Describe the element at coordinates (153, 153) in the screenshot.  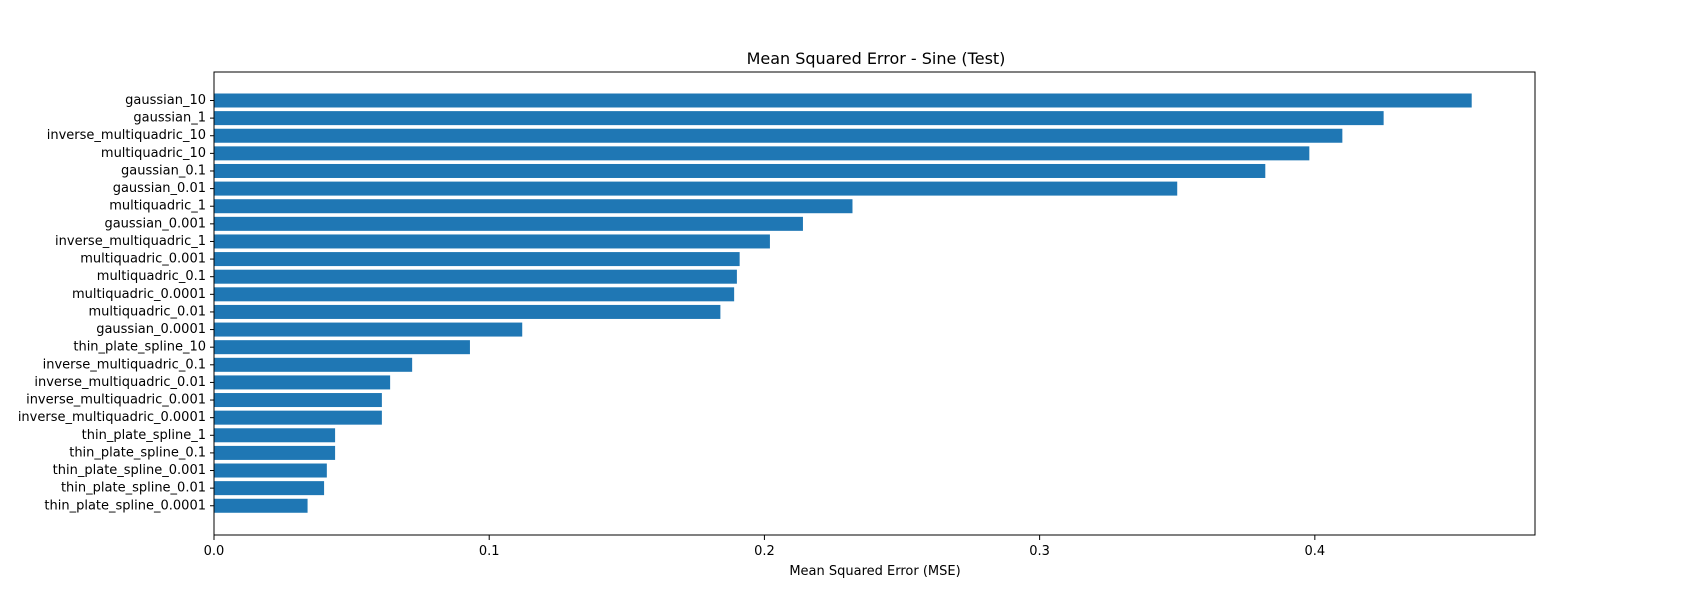
I see `y-tick-label: multiquadric_10` at that location.